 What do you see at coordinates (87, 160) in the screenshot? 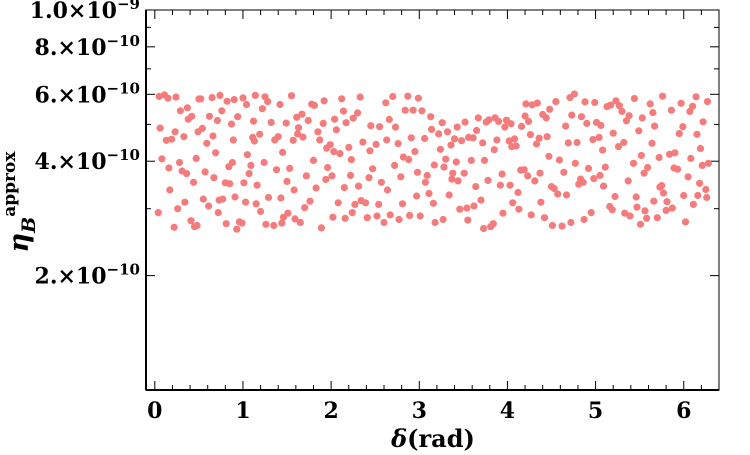
I see `y-tick-label: 4.×10−10` at bounding box center [87, 160].